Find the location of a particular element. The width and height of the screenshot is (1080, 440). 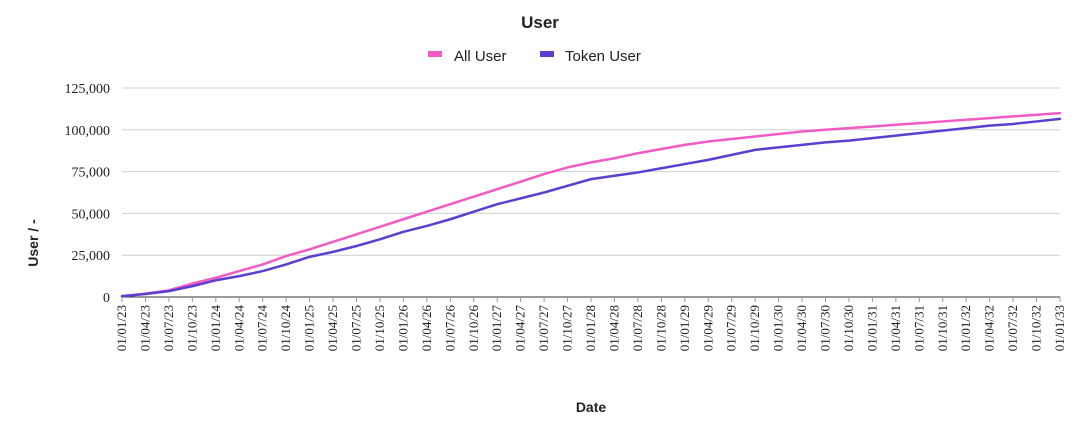

x-tick-label: 01/04/28 is located at coordinates (613, 328).